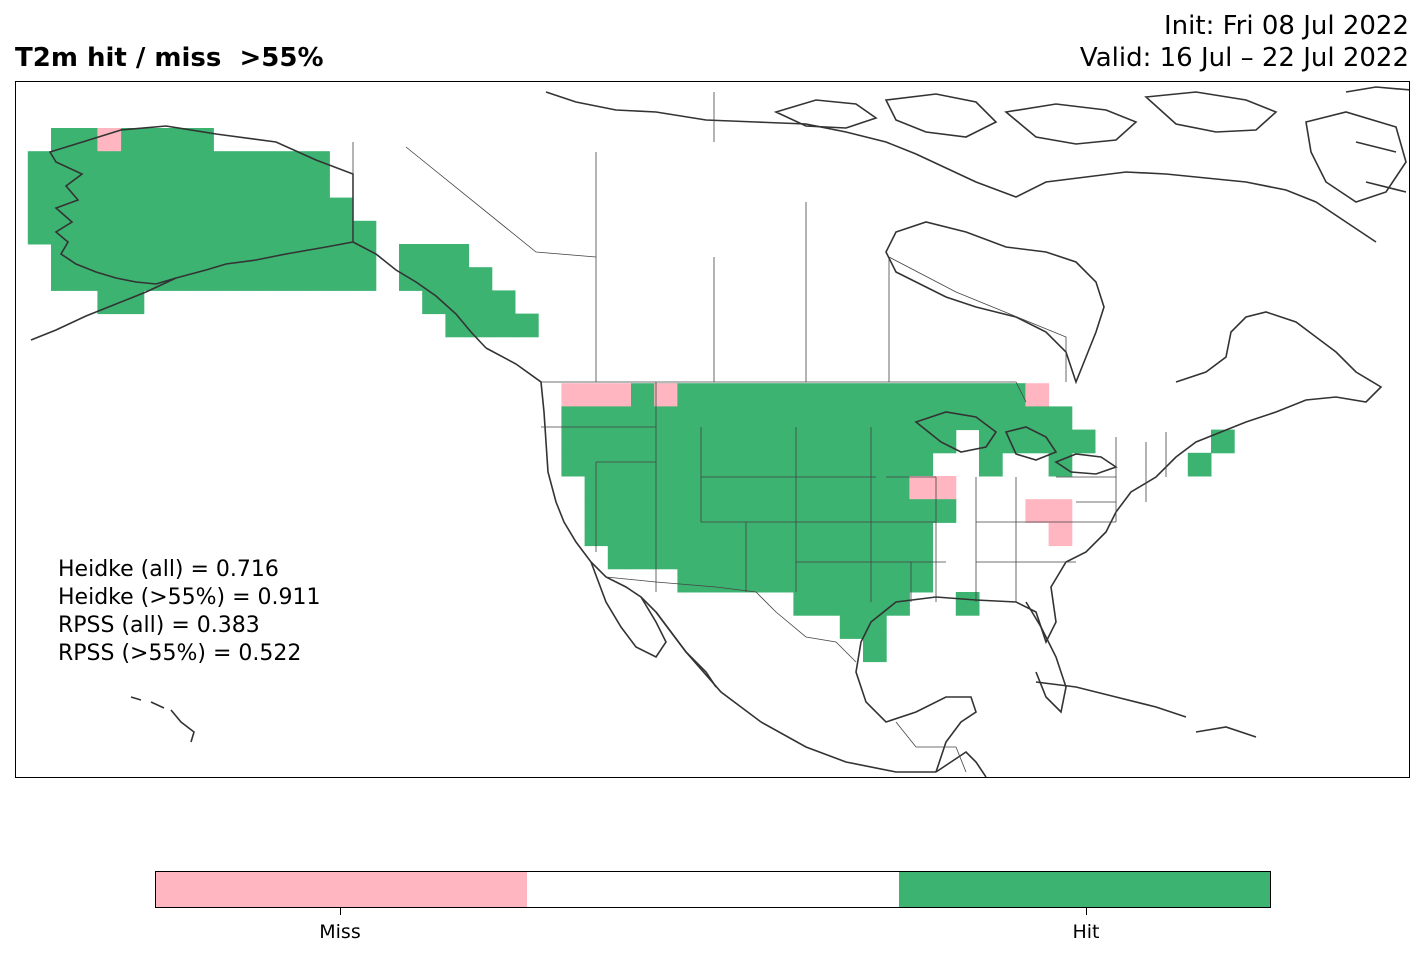  Describe the element at coordinates (931, 747) in the screenshot. I see `border-mexico-states` at that location.